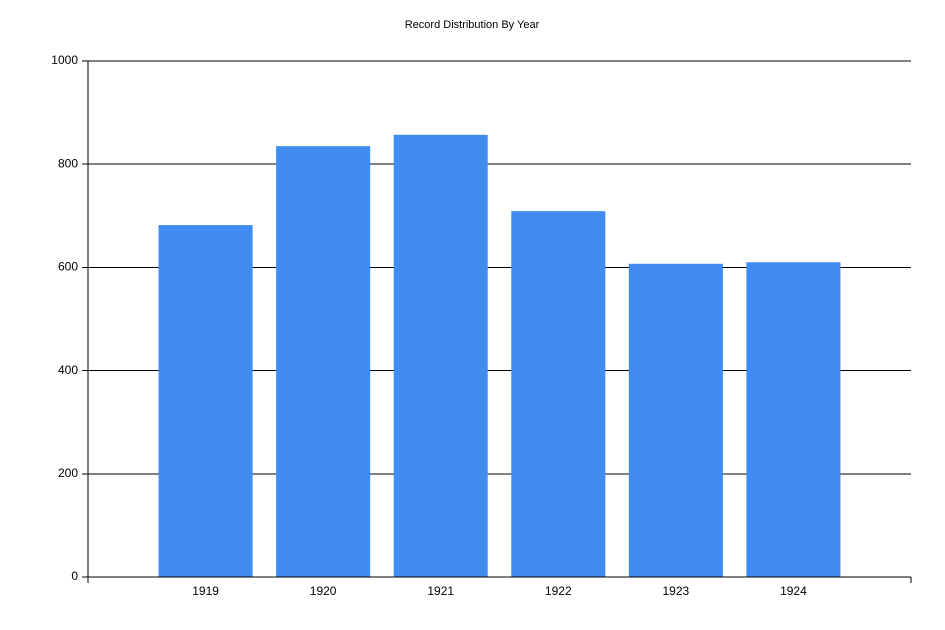 The height and width of the screenshot is (630, 945). What do you see at coordinates (68, 370) in the screenshot?
I see `y-tick-label: 400` at bounding box center [68, 370].